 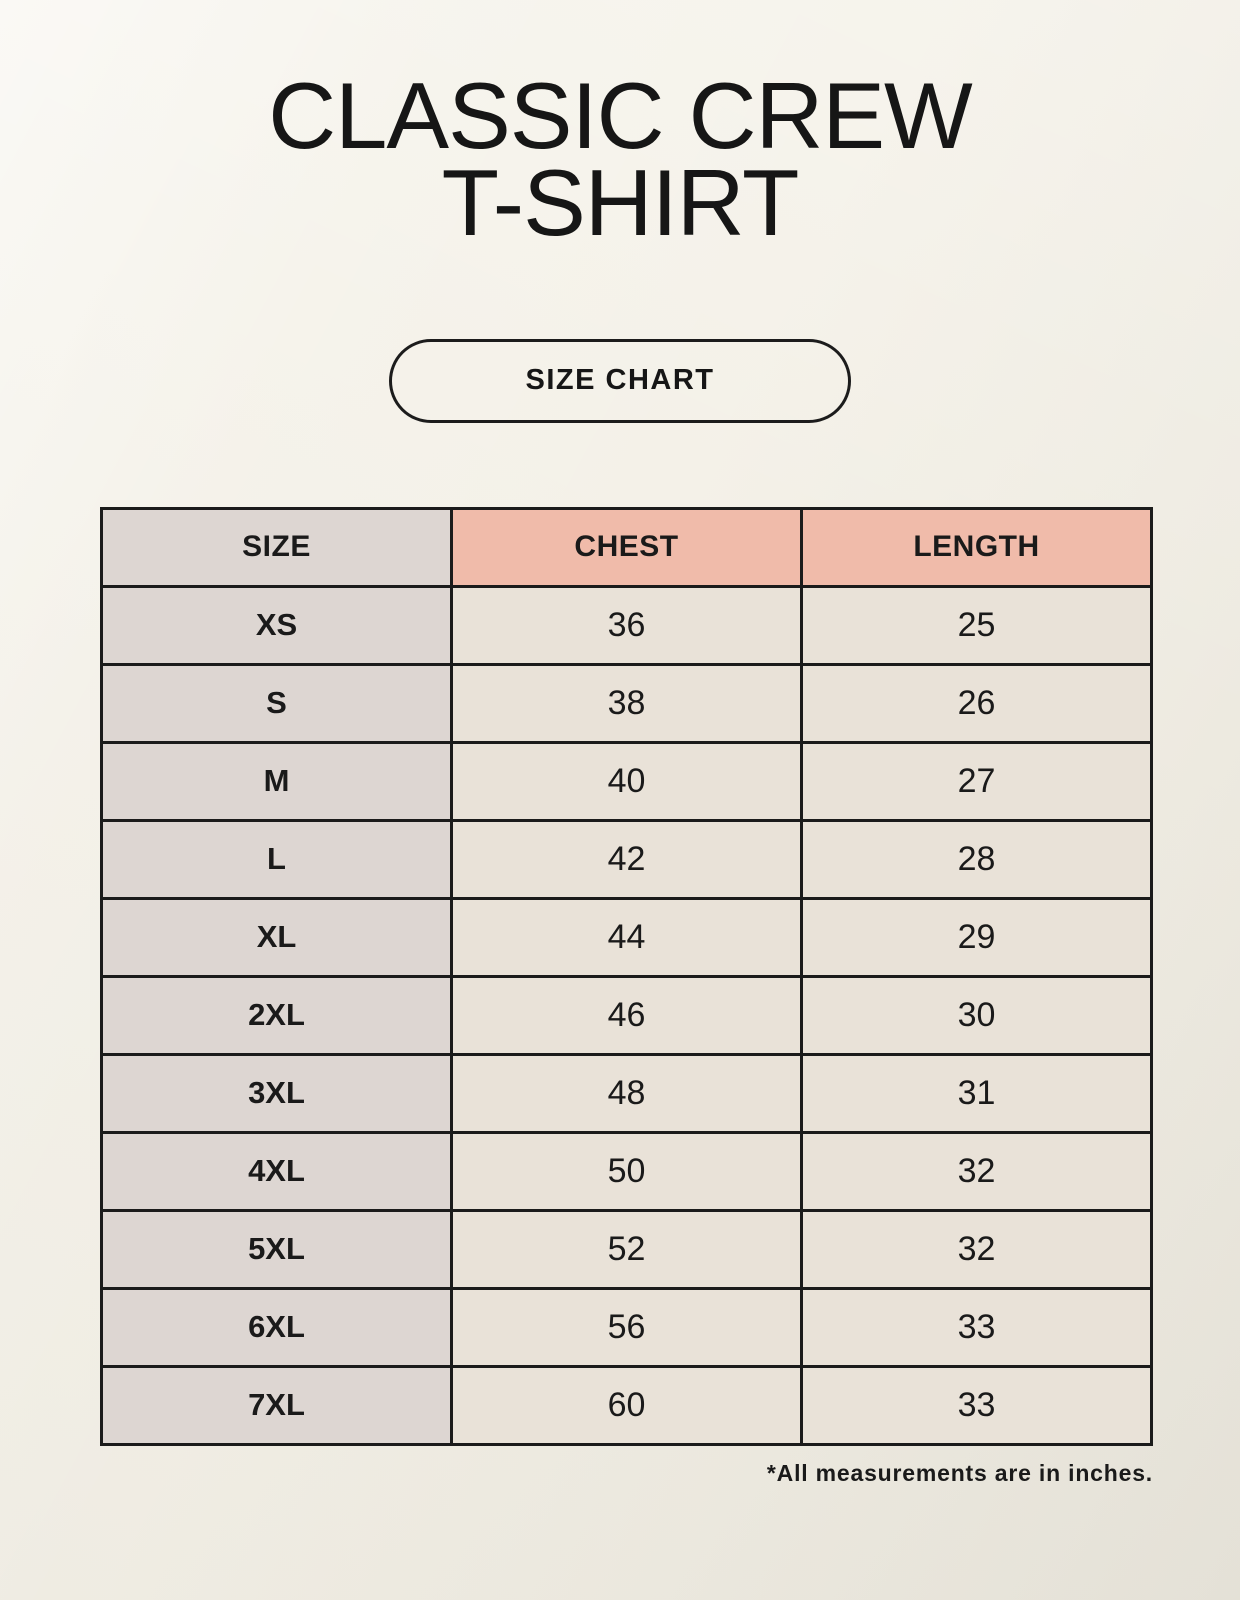 What do you see at coordinates (276, 703) in the screenshot?
I see `size-cell: S` at bounding box center [276, 703].